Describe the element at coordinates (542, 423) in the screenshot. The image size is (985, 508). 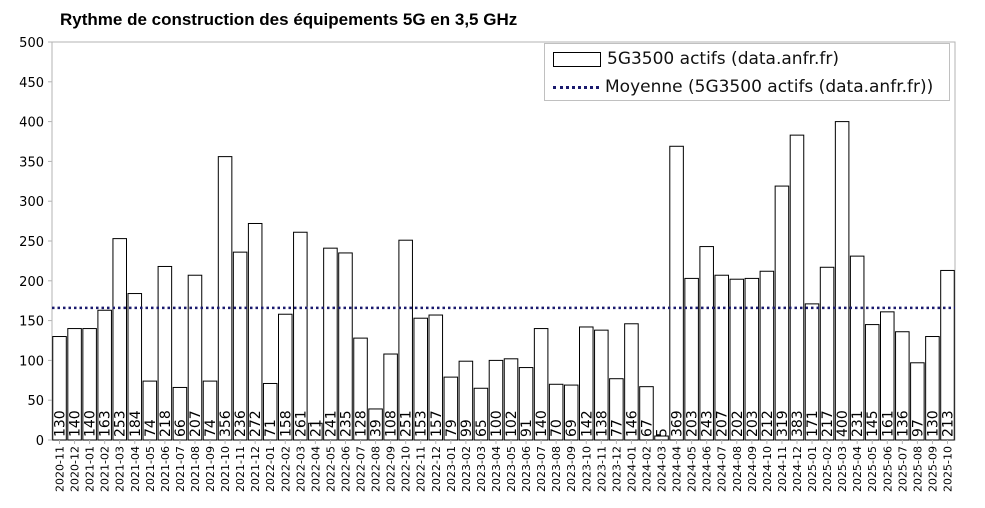
I see `bar-value-label: 140` at that location.